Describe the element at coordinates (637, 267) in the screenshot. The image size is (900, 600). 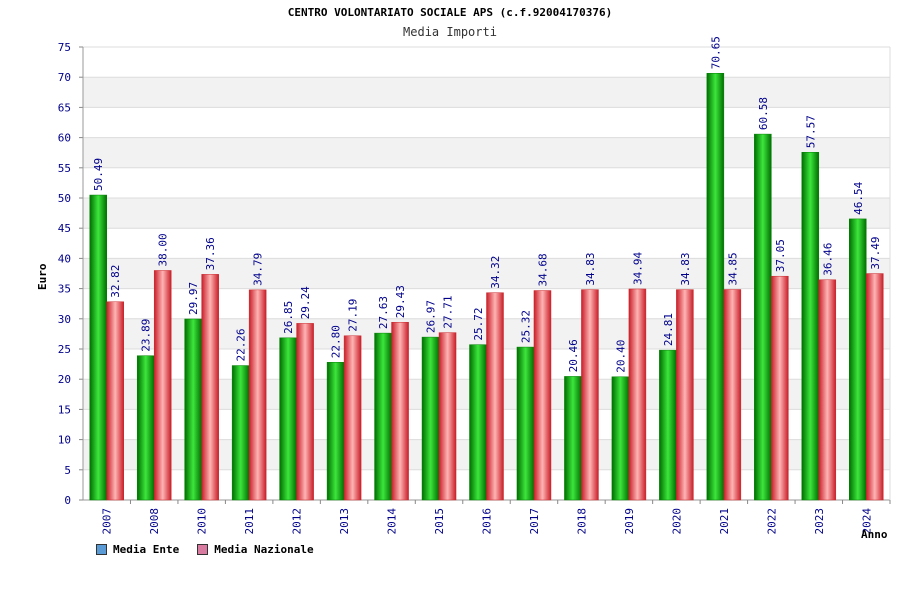
I see `data-label: 34.94` at that location.